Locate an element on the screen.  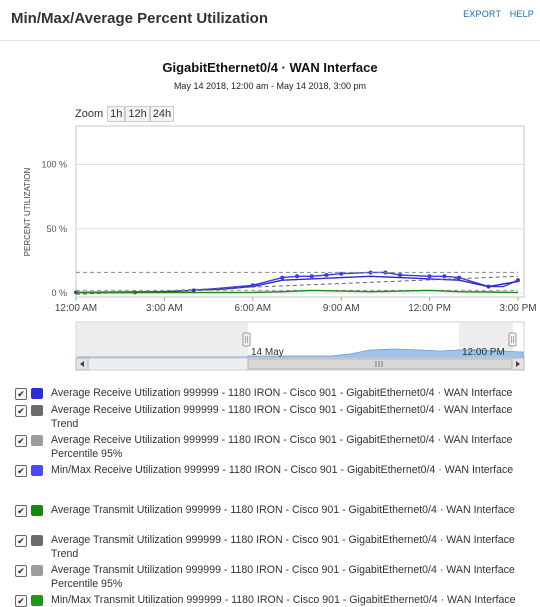
header-links: EXPORT HELP is located at coordinates (495, 14).